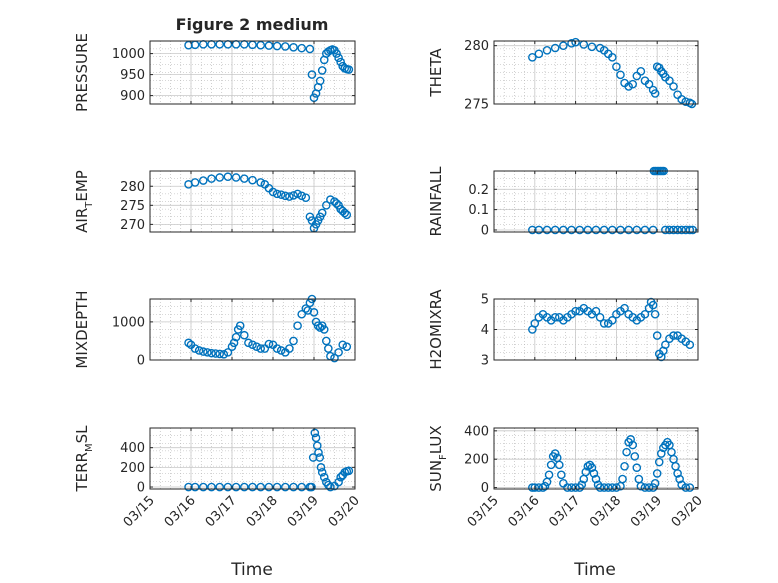  I want to click on y-axis-label: RAINFALL, so click(436, 201).